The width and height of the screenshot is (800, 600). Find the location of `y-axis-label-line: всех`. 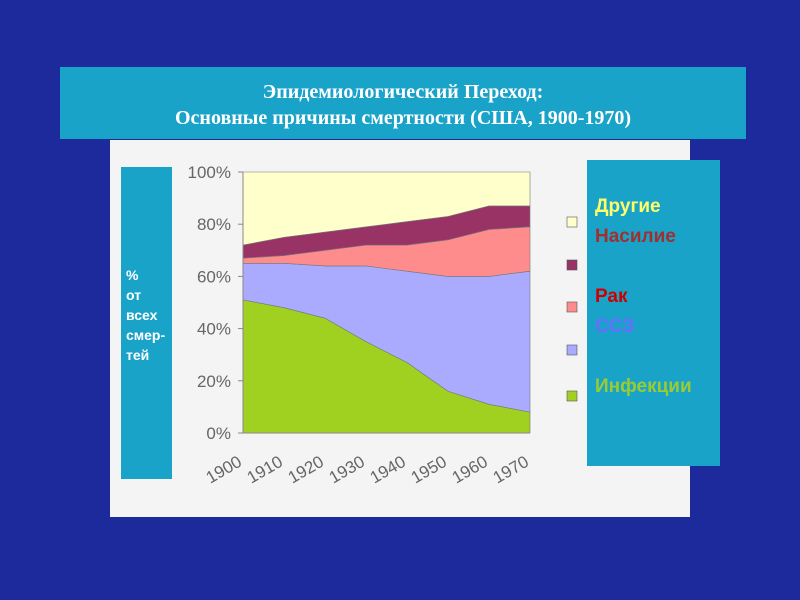

y-axis-label-line: всех is located at coordinates (142, 315).